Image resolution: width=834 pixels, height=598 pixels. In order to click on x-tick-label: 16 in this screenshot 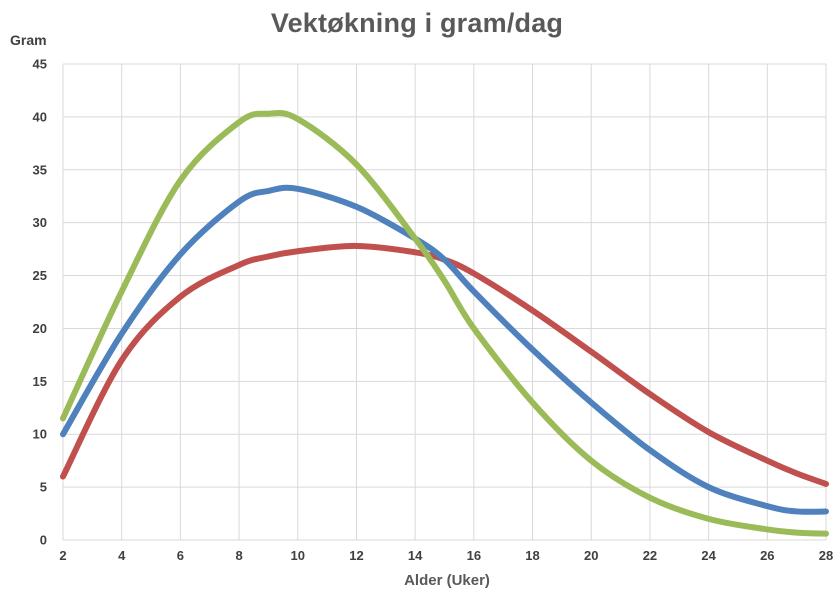, I will do `click(474, 555)`.